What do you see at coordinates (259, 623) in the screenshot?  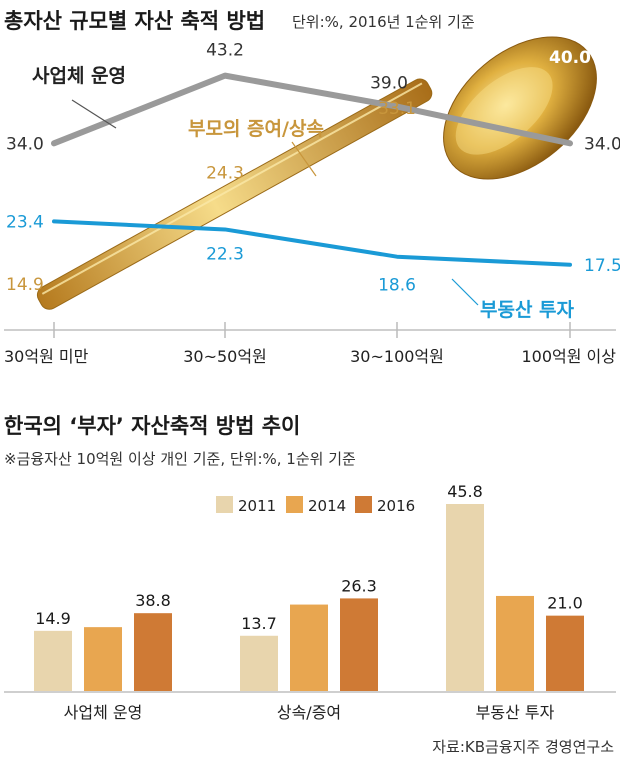 I see `bar-value-label: 13.7` at bounding box center [259, 623].